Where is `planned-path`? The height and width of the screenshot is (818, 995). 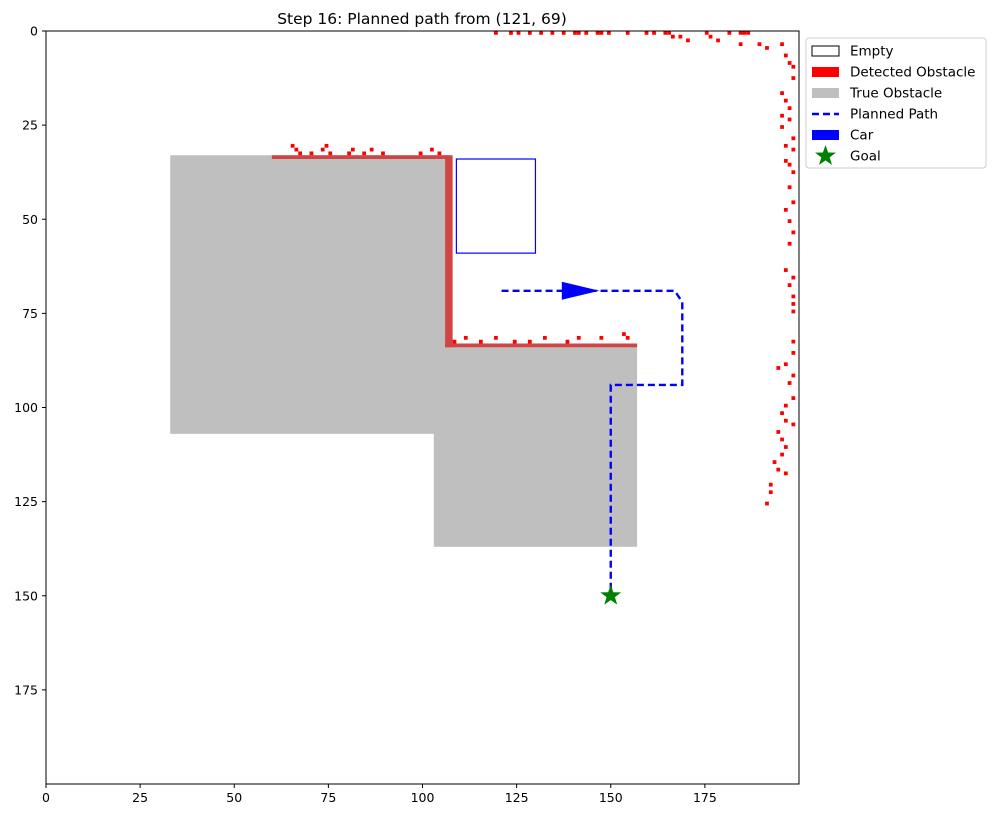 planned-path is located at coordinates (592, 442).